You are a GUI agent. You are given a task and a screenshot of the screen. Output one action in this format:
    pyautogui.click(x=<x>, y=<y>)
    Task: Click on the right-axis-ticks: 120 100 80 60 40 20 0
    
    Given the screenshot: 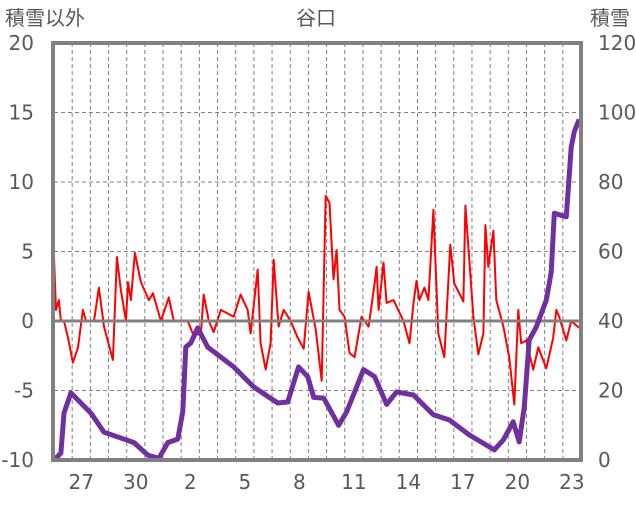 What is the action you would take?
    pyautogui.click(x=617, y=251)
    